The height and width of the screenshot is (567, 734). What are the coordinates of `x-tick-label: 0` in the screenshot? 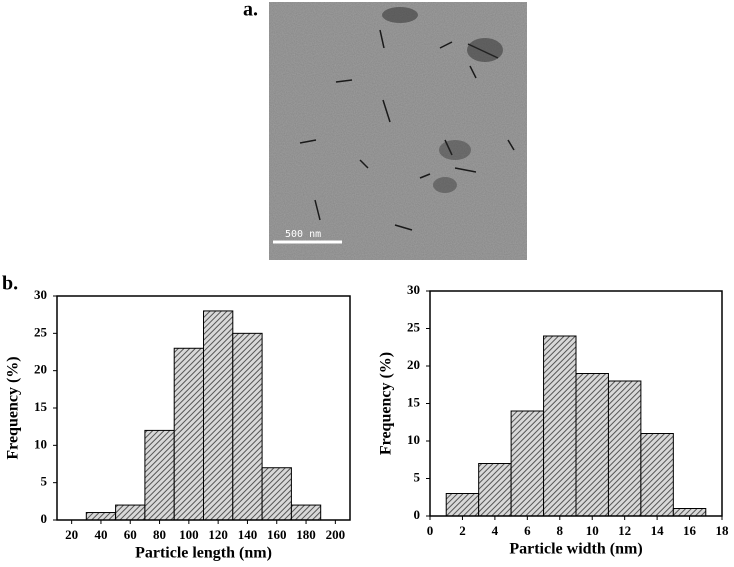 It's located at (430, 530).